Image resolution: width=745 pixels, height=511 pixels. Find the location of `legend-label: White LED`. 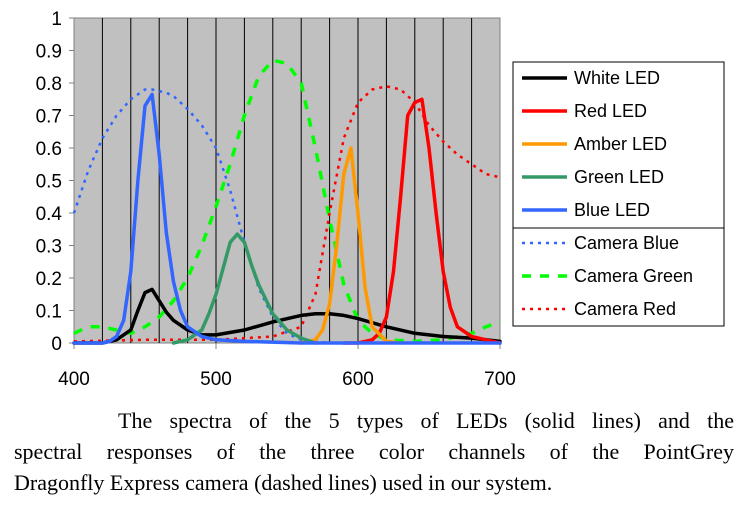

legend-label: White LED is located at coordinates (617, 78).